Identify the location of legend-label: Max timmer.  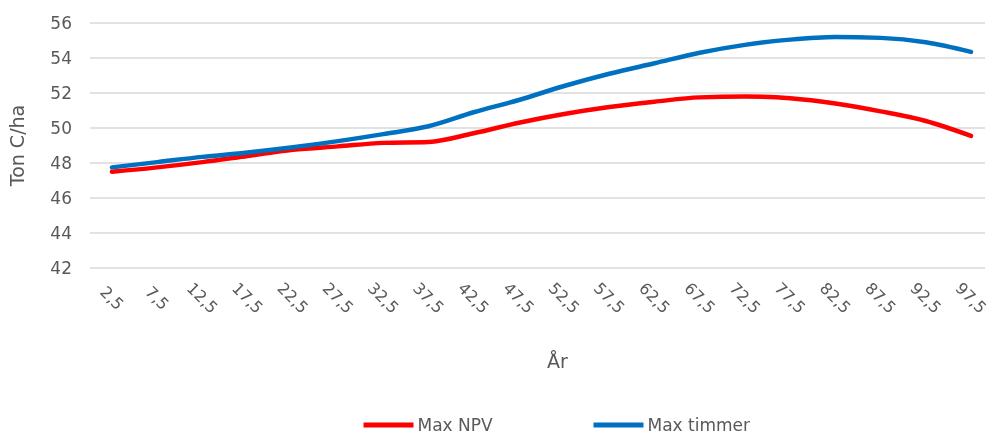
(699, 425).